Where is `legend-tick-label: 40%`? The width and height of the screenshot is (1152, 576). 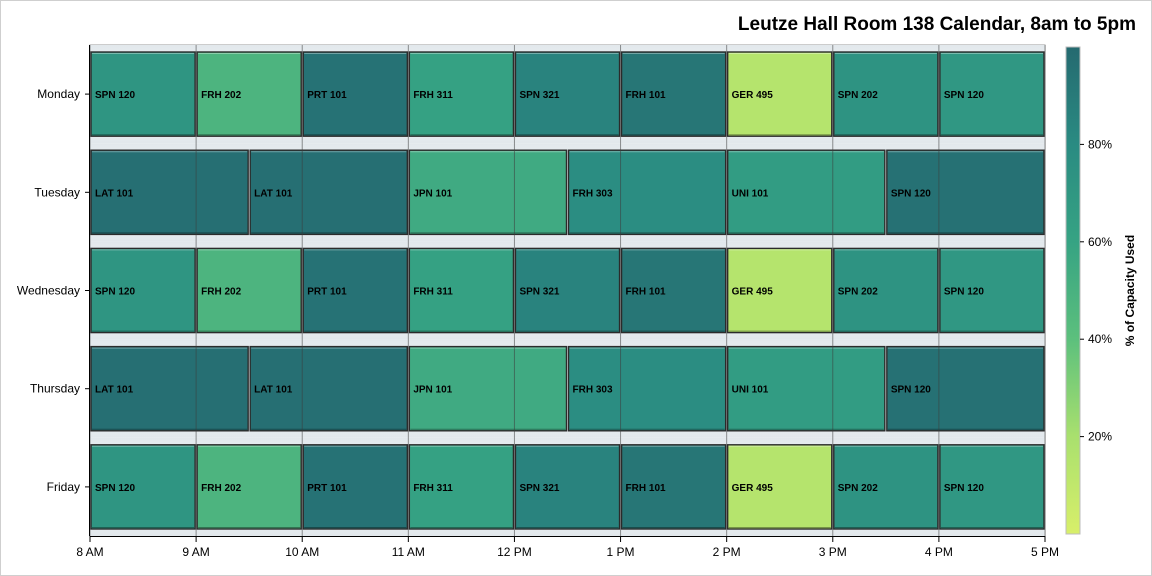
legend-tick-label: 40% is located at coordinates (1100, 339).